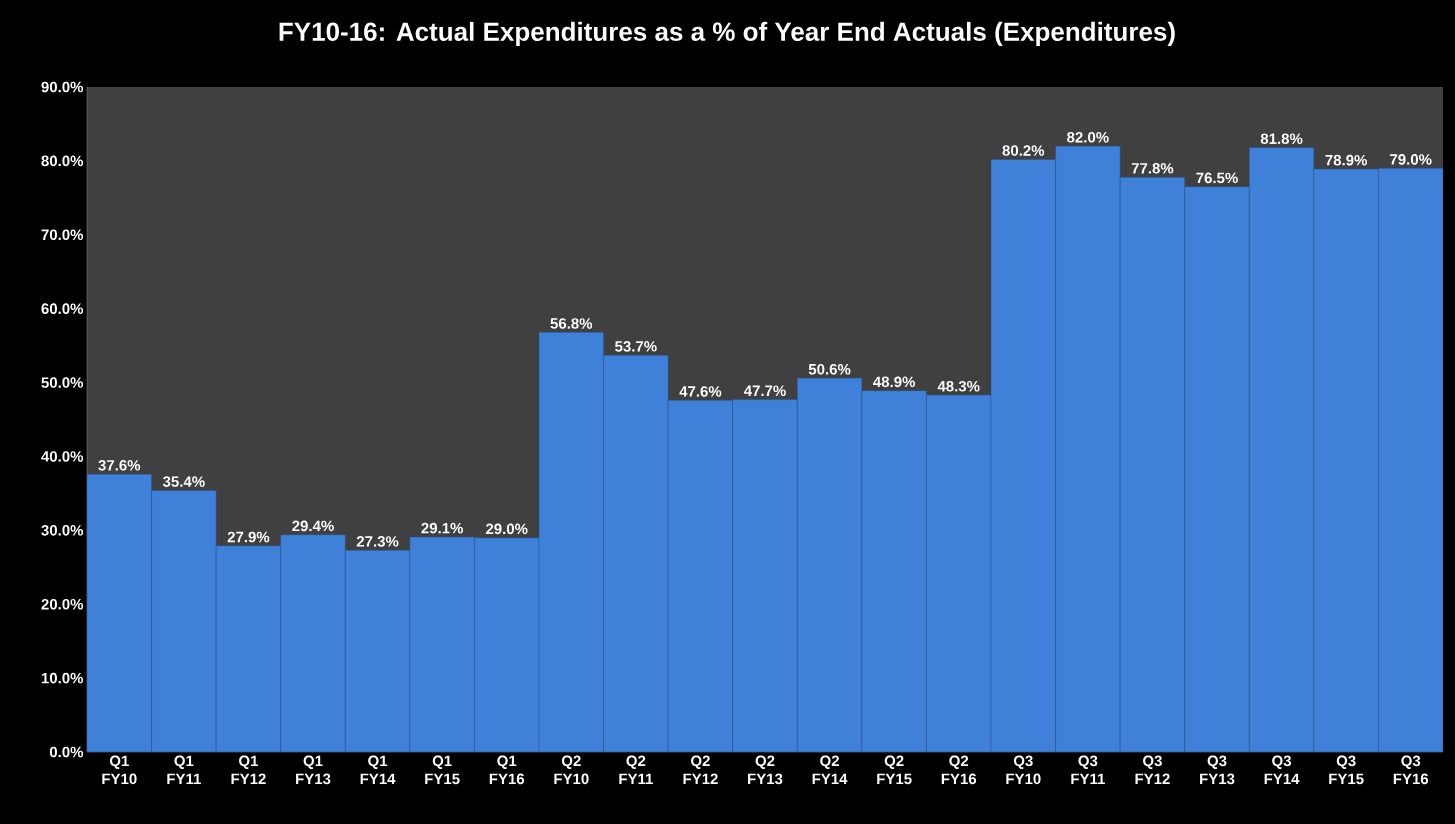  What do you see at coordinates (248, 537) in the screenshot?
I see `data-label: 27.9%` at bounding box center [248, 537].